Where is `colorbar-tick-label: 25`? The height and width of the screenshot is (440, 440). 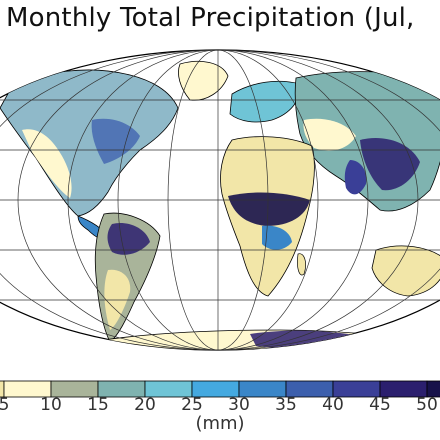 colorbar-tick-label: 25 is located at coordinates (192, 405).